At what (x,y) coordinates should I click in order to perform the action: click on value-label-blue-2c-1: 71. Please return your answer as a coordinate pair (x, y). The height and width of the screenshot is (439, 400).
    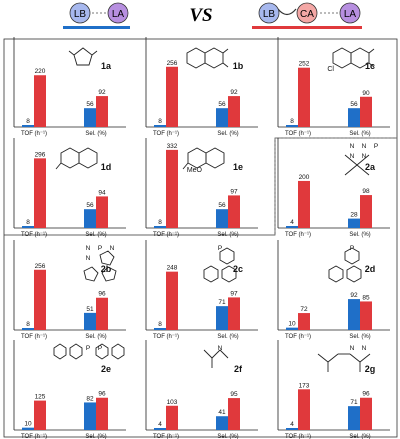
    Looking at the image, I should click on (222, 302).